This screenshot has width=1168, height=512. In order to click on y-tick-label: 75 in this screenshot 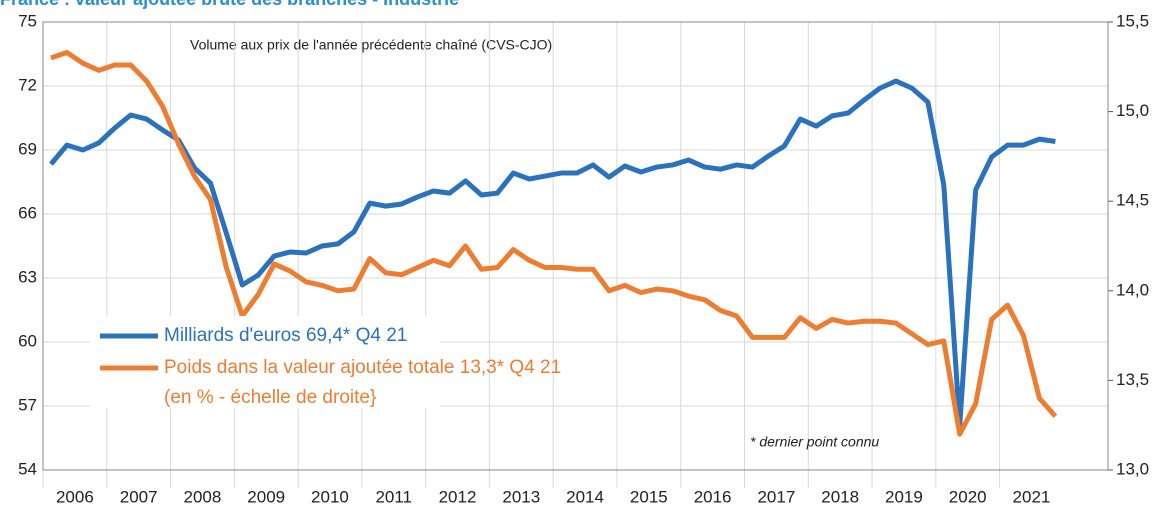, I will do `click(27, 20)`.